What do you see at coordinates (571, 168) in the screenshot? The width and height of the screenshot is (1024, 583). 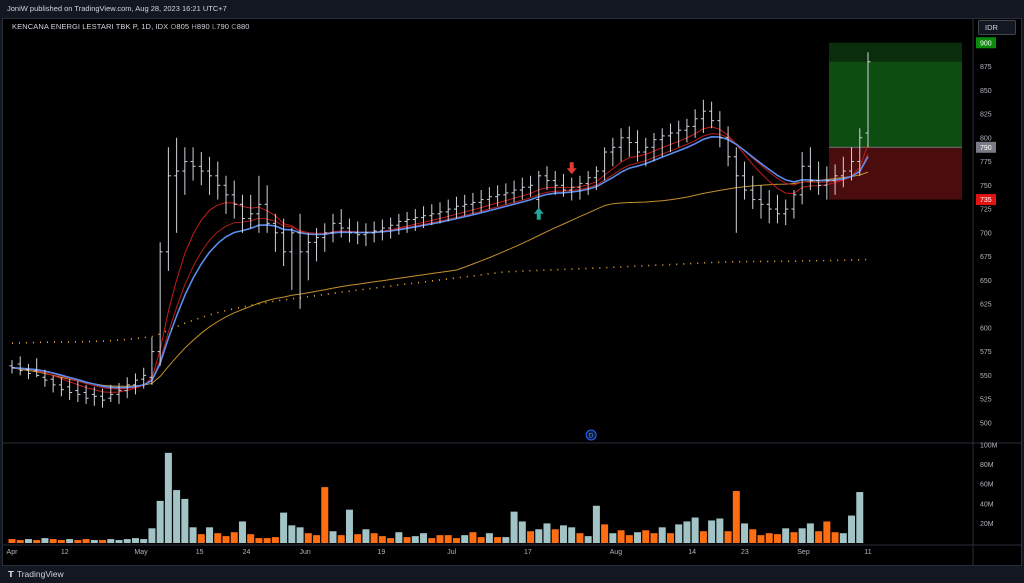 I see `sell-signal-arrow-icon` at bounding box center [571, 168].